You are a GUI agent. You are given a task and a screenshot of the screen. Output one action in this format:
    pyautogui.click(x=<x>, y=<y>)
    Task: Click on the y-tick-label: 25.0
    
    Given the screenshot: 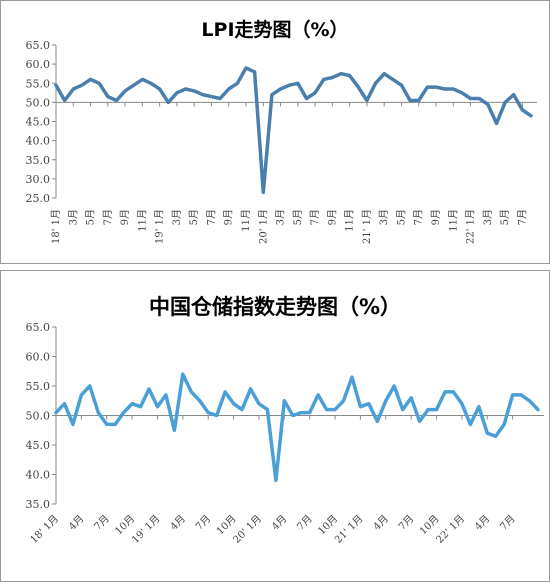 What is the action you would take?
    pyautogui.click(x=38, y=198)
    